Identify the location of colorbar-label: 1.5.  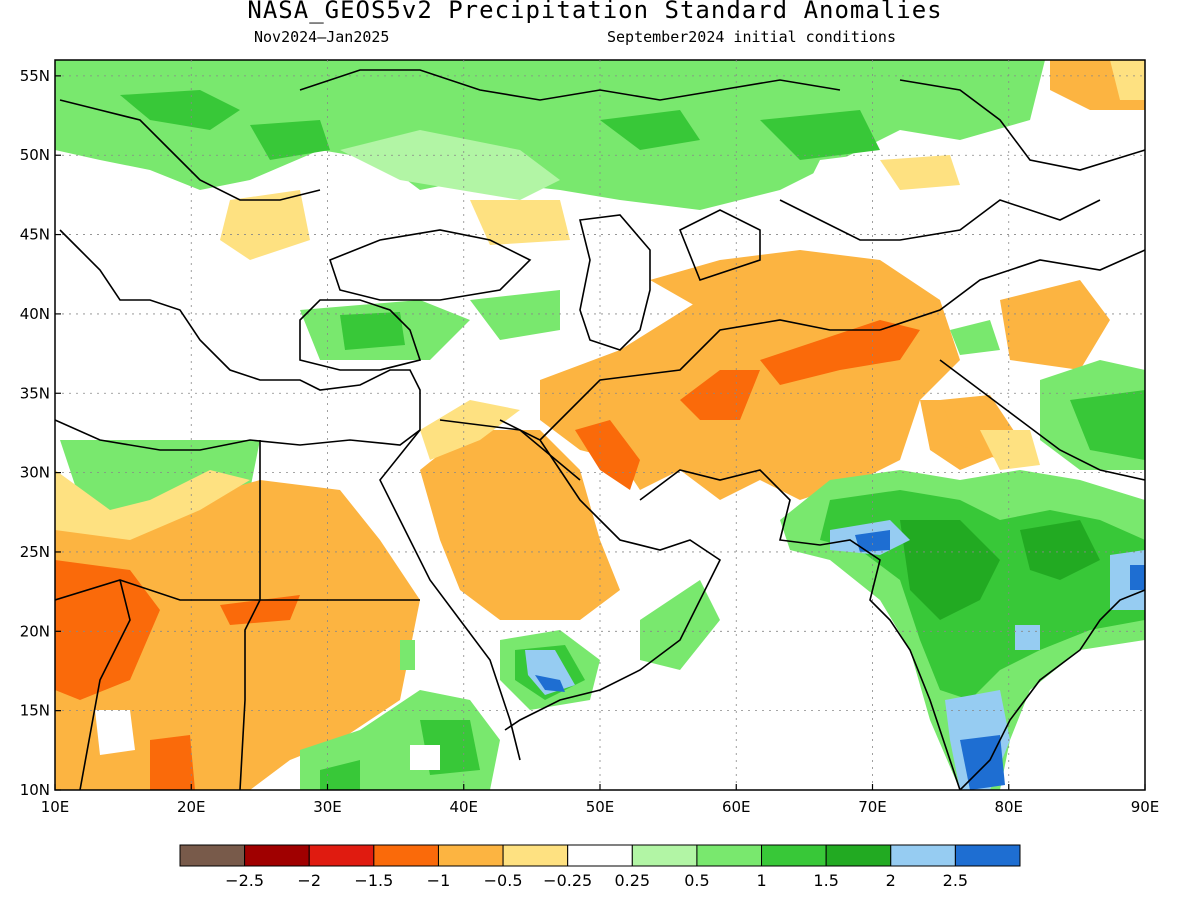
(825, 880).